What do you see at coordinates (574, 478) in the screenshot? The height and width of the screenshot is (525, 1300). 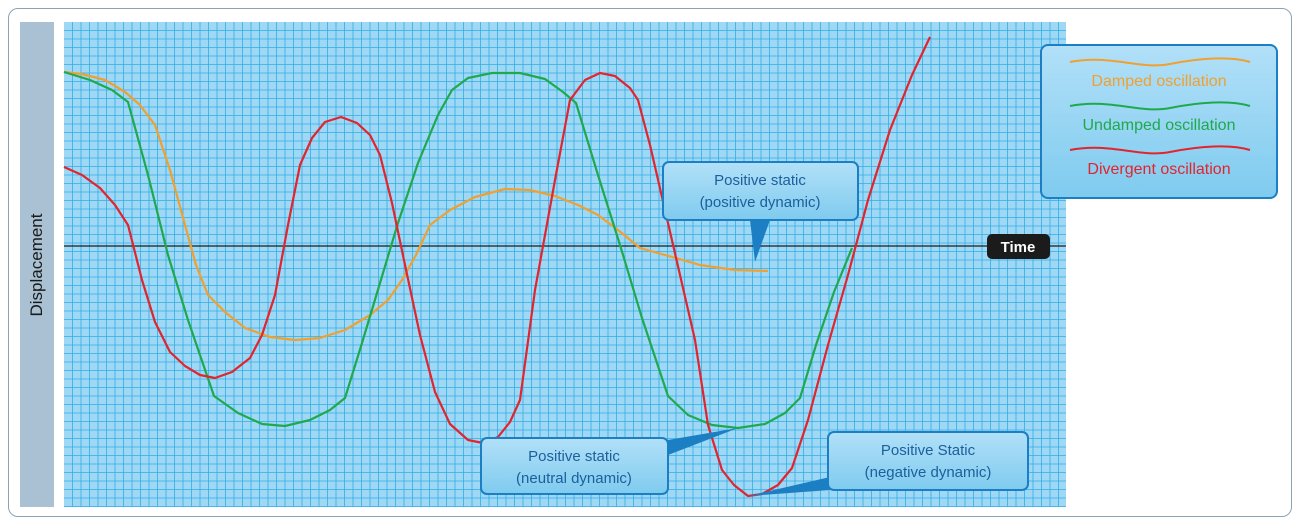 I see `callout-line-2: (neutral dynamic)` at bounding box center [574, 478].